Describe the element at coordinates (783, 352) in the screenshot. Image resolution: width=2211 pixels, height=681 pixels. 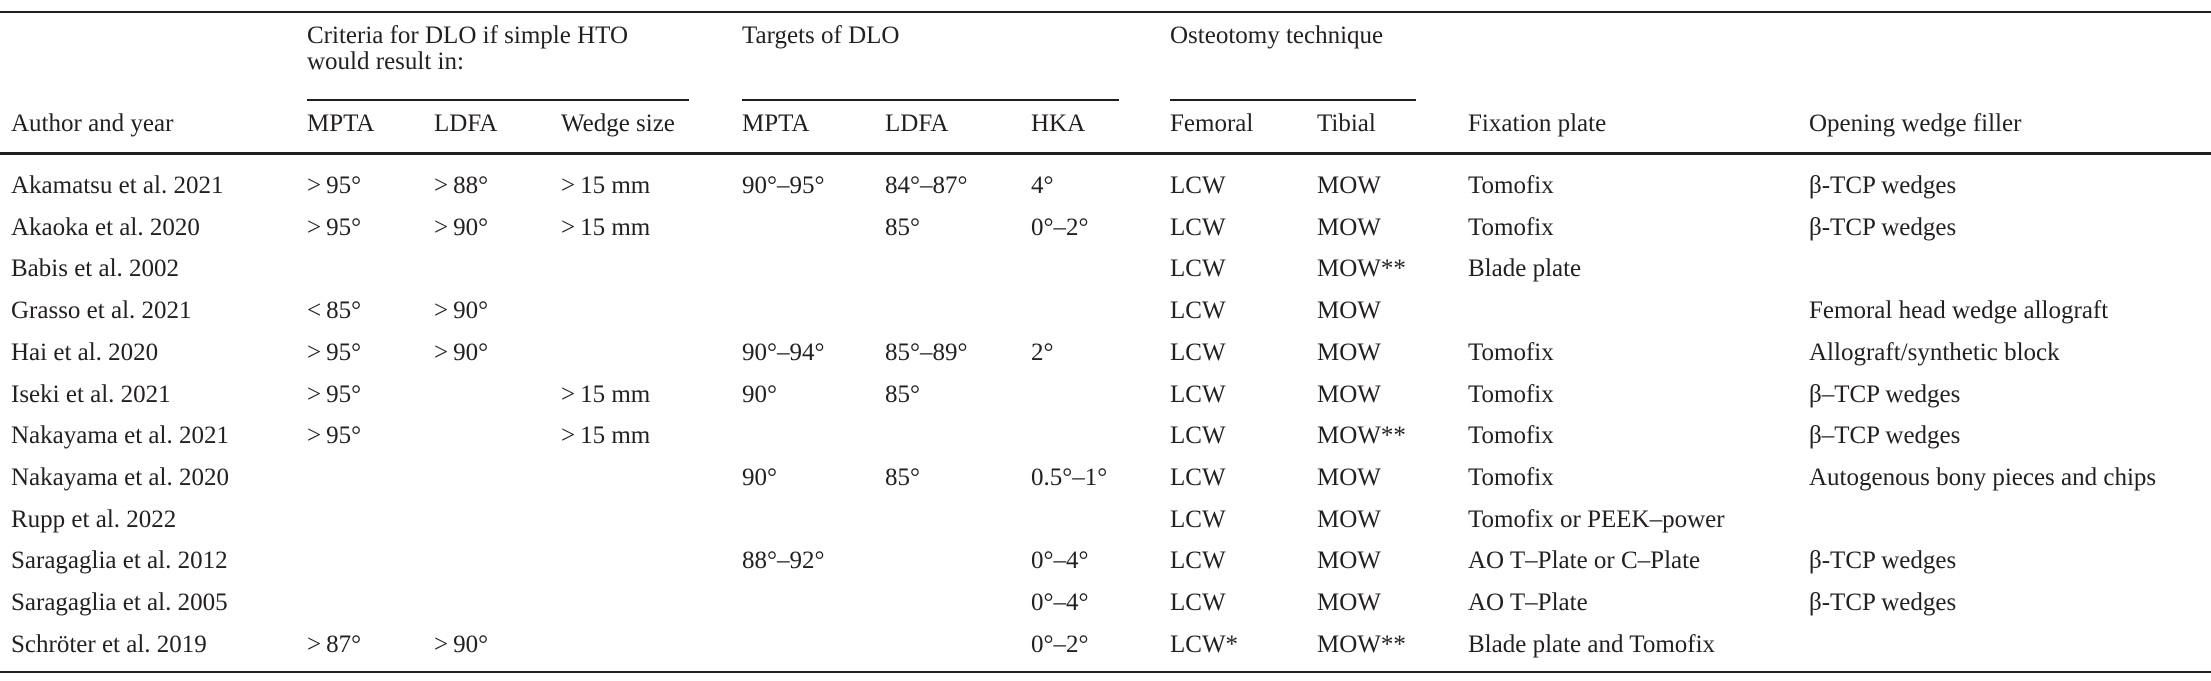
I see `table-cell: 90°–94°` at that location.